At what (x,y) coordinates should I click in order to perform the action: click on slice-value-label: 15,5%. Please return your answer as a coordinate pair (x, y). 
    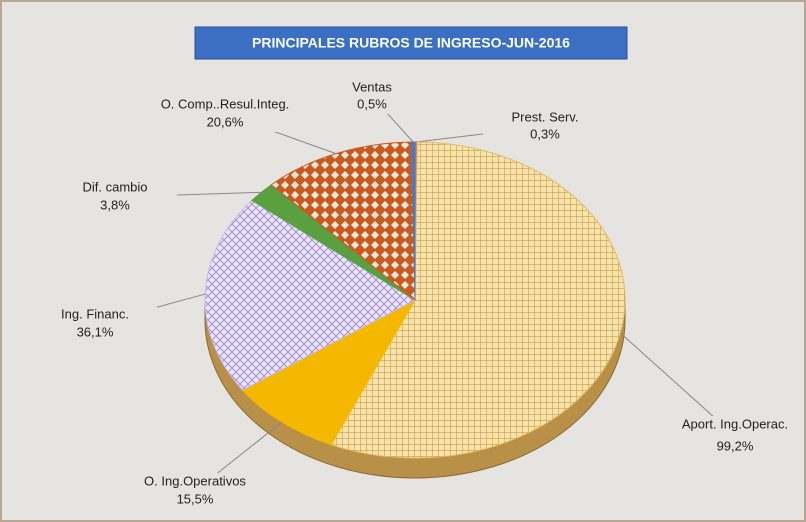
    Looking at the image, I should click on (195, 498).